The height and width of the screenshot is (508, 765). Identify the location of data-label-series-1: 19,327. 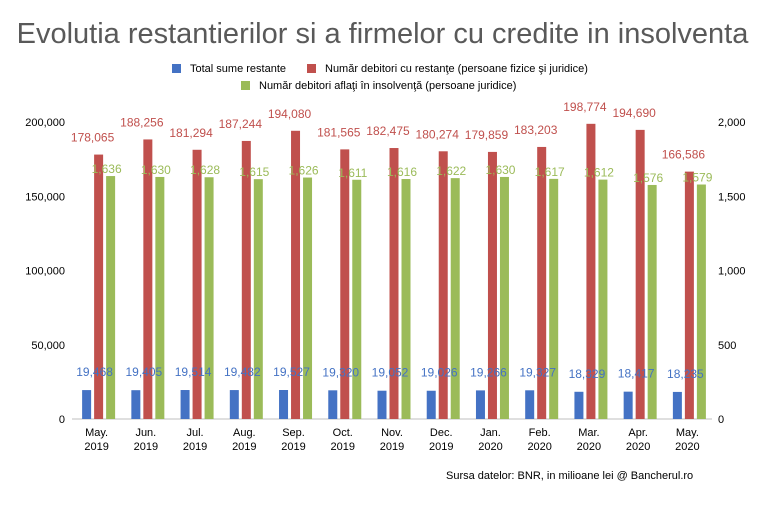
(537, 372).